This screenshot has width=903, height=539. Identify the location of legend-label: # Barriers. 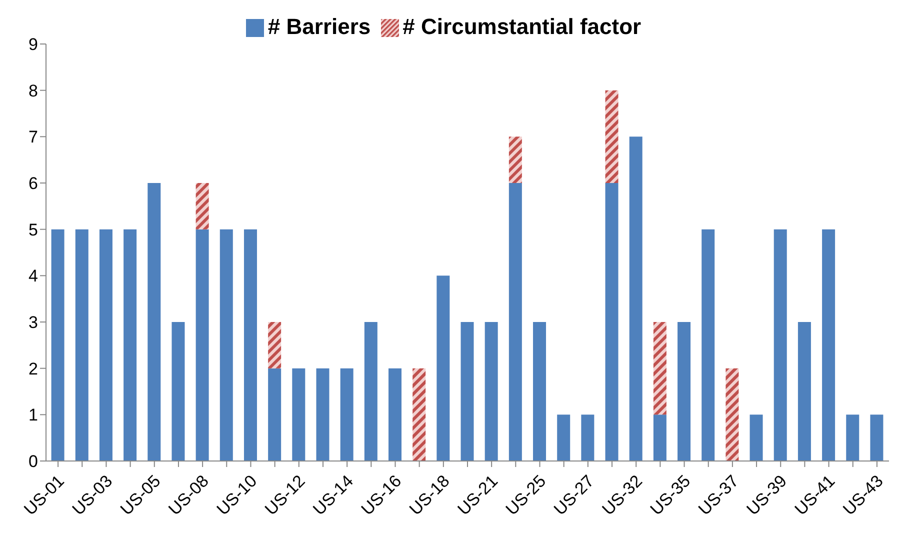
(319, 26).